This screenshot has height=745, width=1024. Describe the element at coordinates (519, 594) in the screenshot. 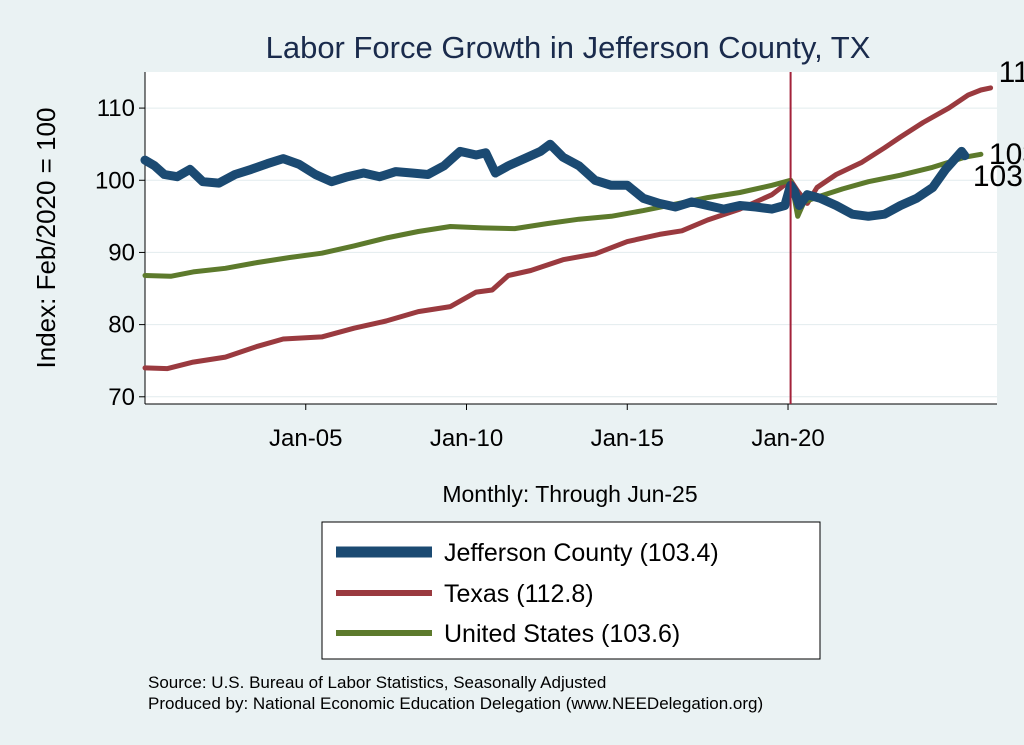

I see `legend-label-texas: Texas (112.8)` at that location.